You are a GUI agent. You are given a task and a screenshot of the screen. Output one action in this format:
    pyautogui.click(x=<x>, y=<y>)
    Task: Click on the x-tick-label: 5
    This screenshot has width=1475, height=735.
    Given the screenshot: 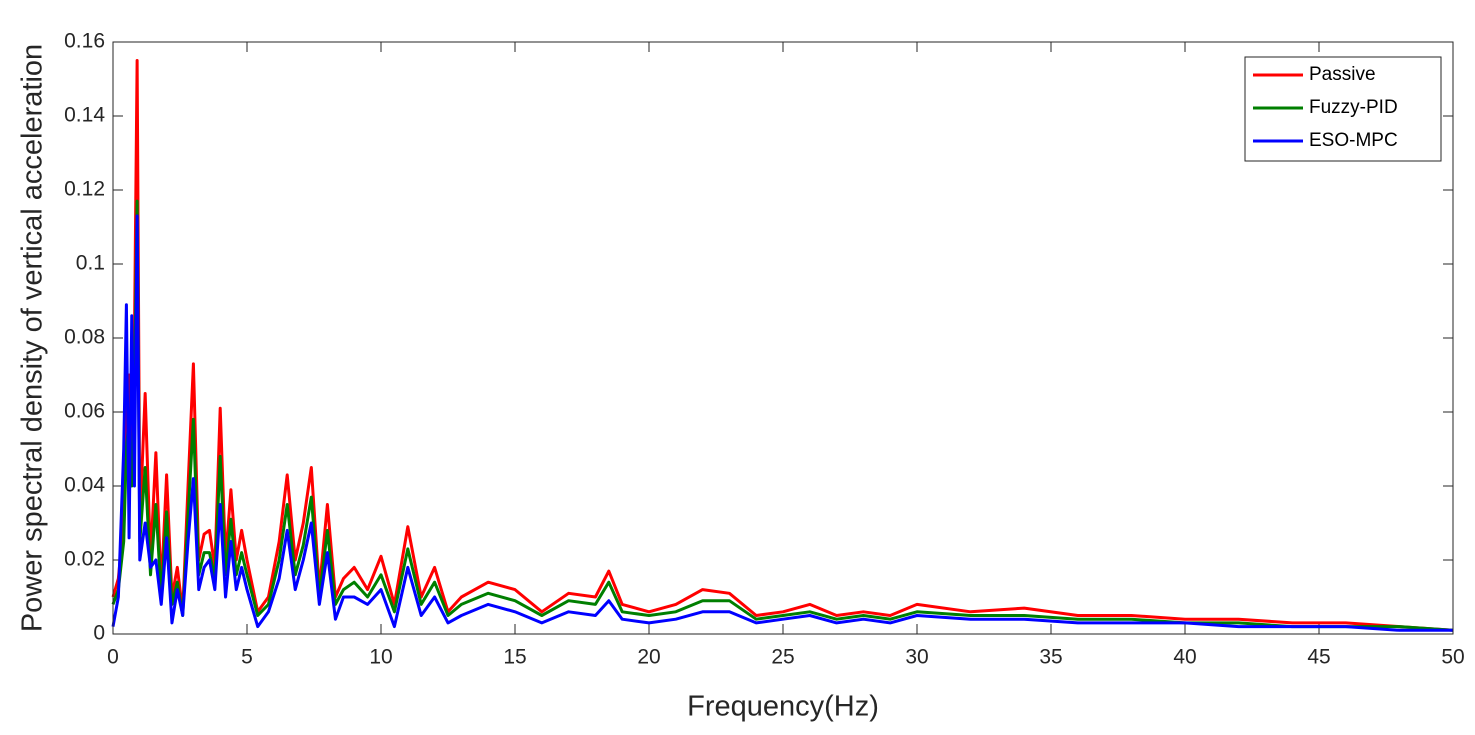 What is the action you would take?
    pyautogui.click(x=247, y=657)
    